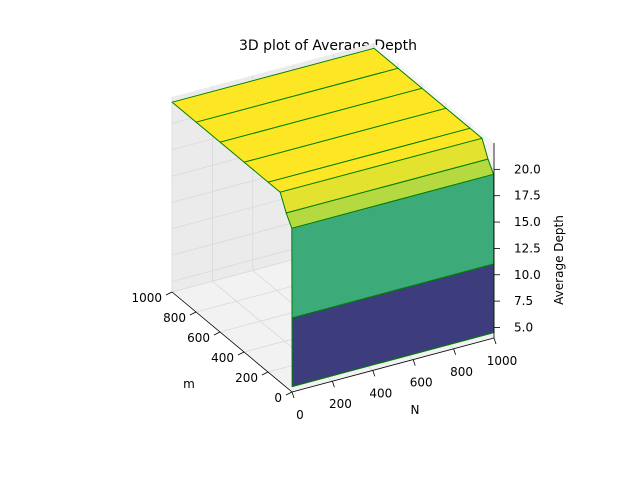  Describe the element at coordinates (222, 358) in the screenshot. I see `x-tick-label: 400` at that location.